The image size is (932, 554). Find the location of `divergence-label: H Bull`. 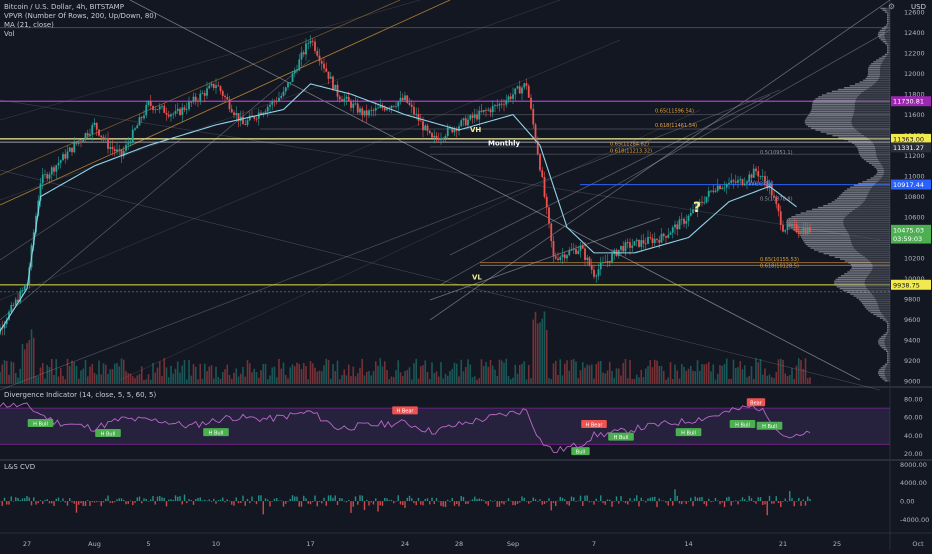

divergence-label: H Bull is located at coordinates (40, 424).